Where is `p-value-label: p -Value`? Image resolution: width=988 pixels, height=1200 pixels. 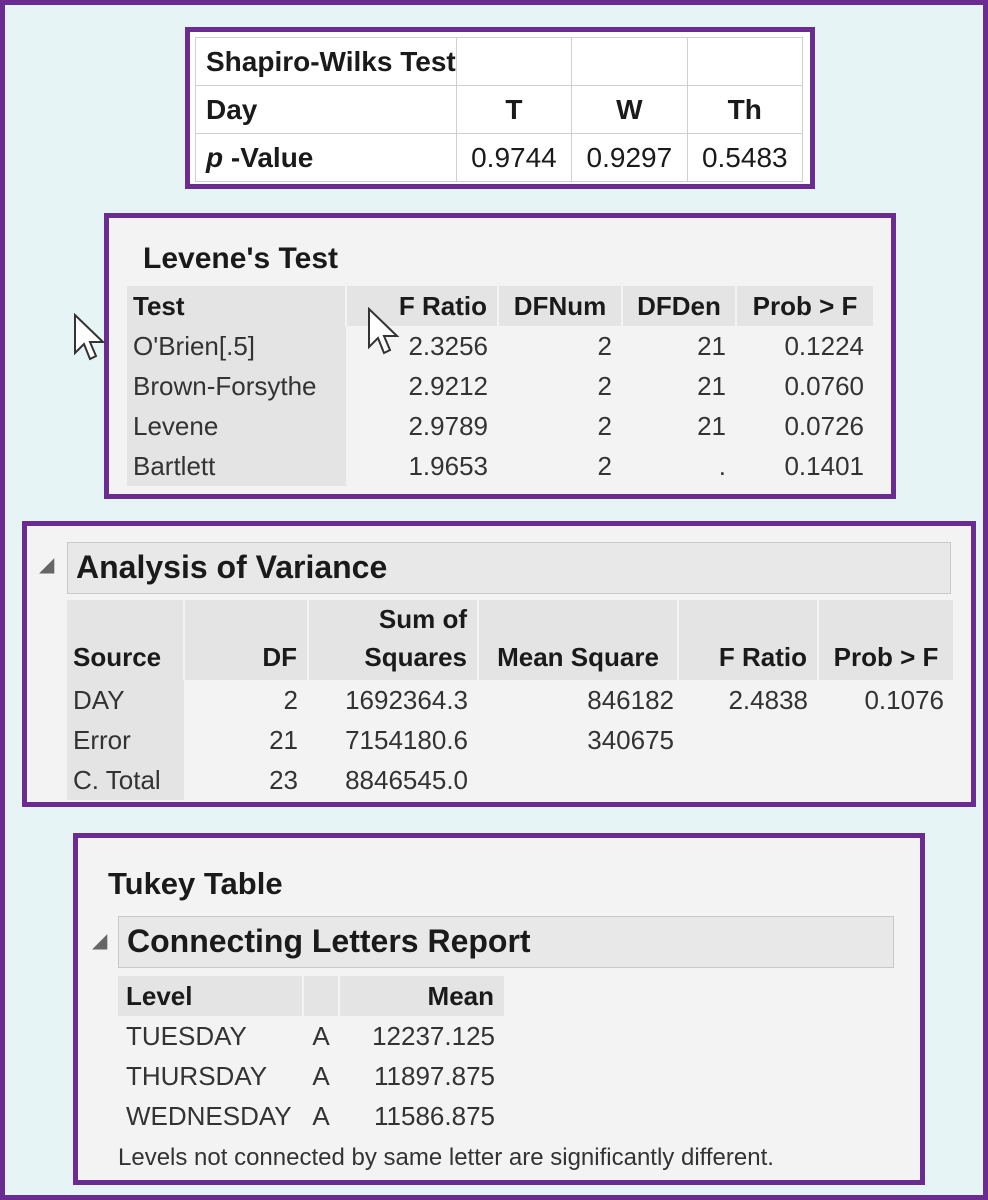 p-value-label: p -Value is located at coordinates (326, 157).